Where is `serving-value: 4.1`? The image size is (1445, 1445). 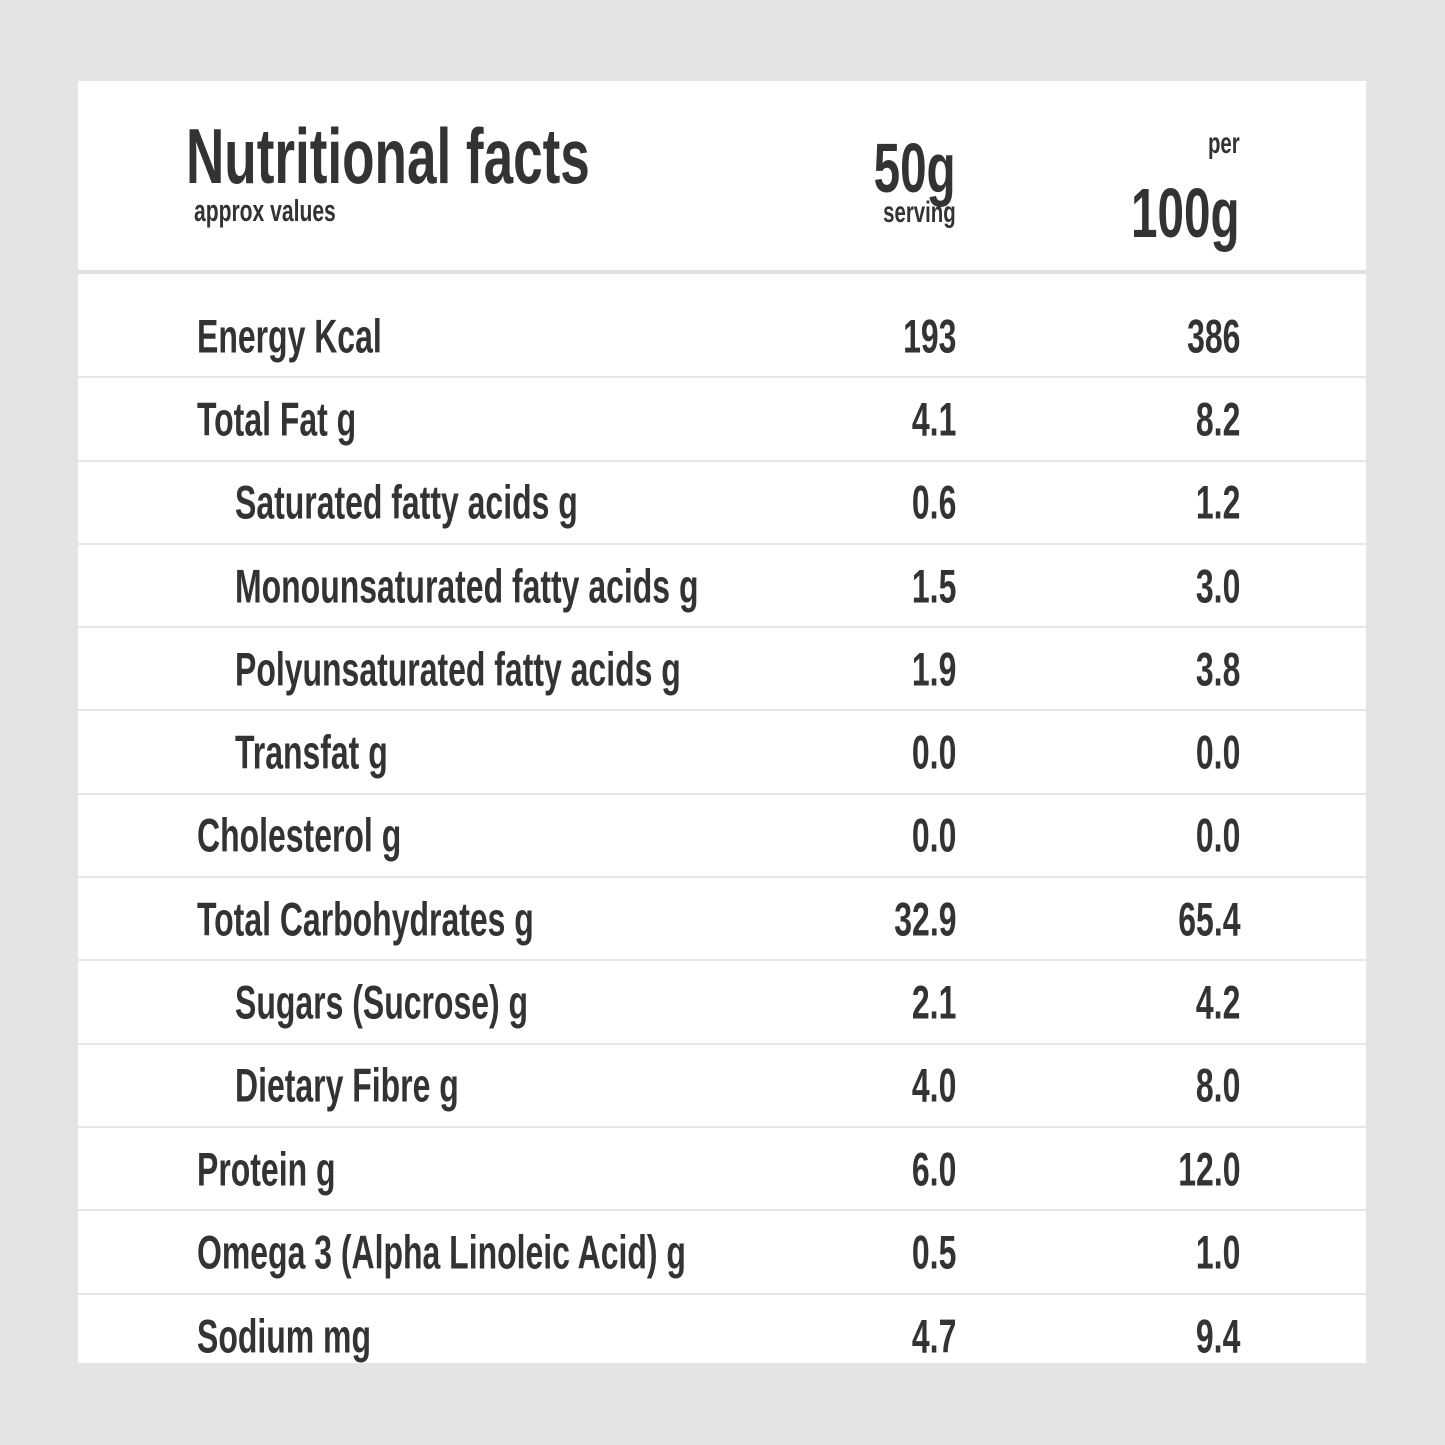
serving-value: 4.1 is located at coordinates (923, 418).